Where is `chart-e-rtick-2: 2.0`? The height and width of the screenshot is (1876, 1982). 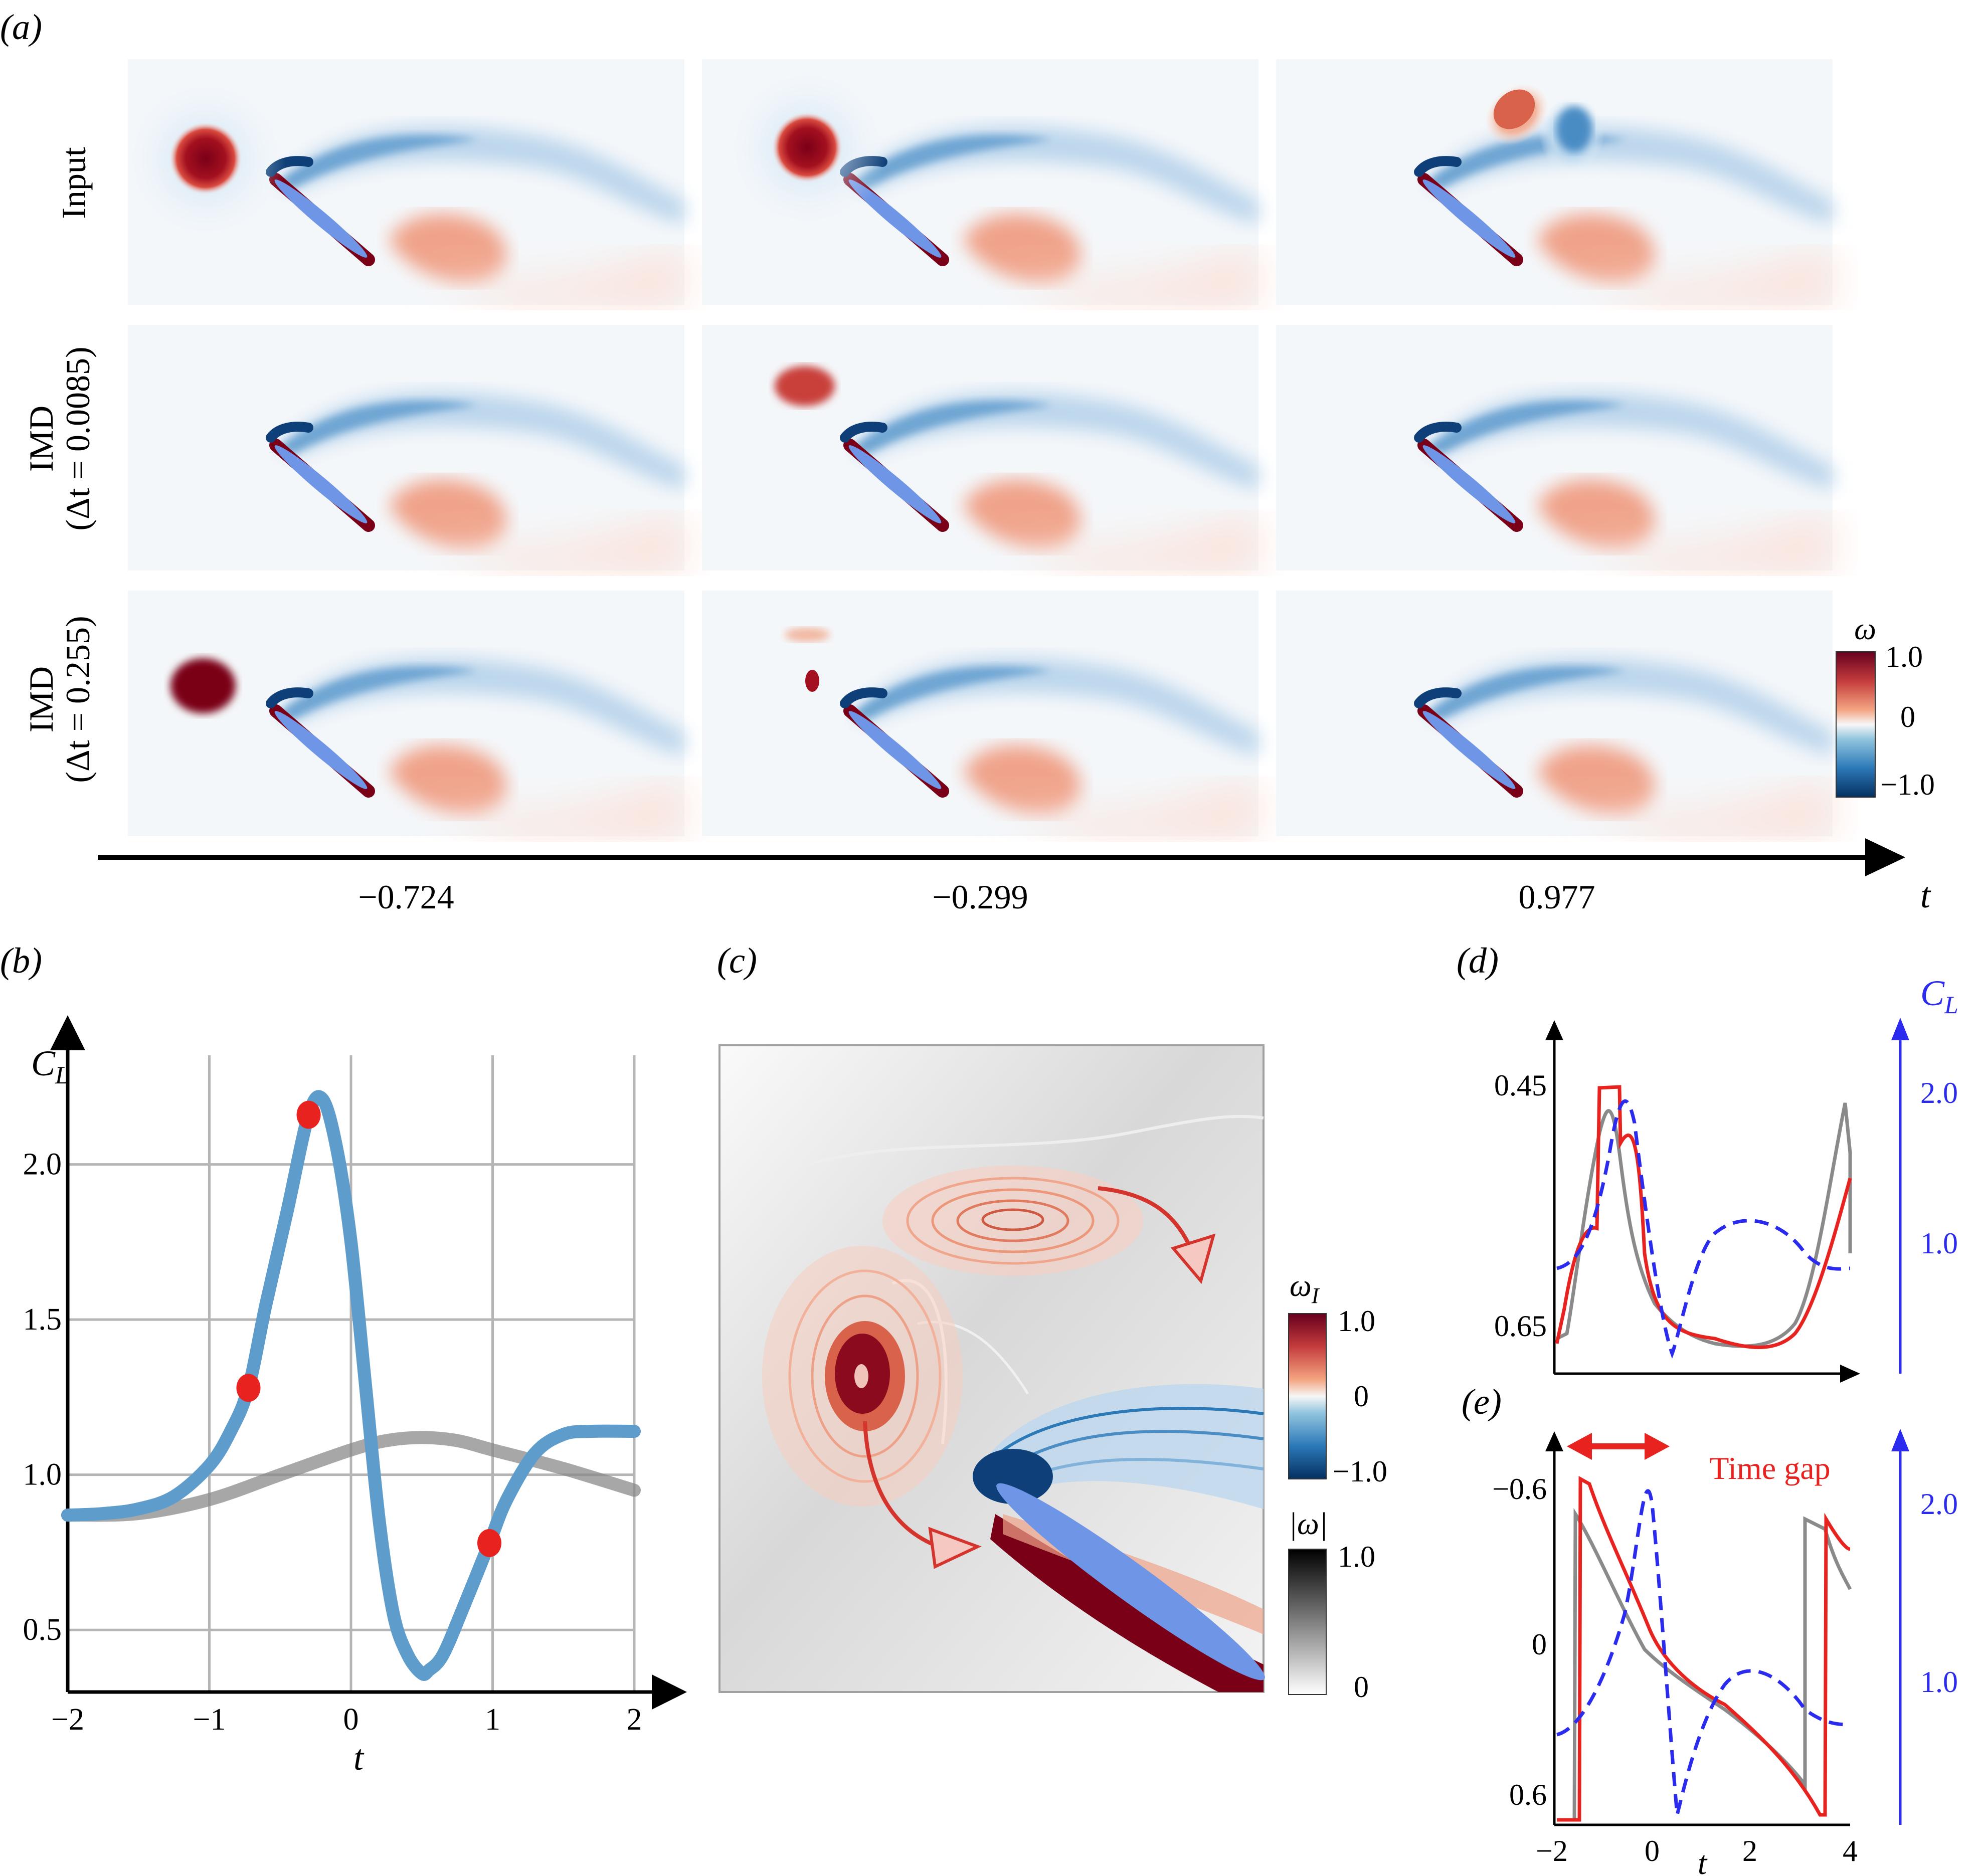
chart-e-rtick-2: 2.0 is located at coordinates (1939, 1504).